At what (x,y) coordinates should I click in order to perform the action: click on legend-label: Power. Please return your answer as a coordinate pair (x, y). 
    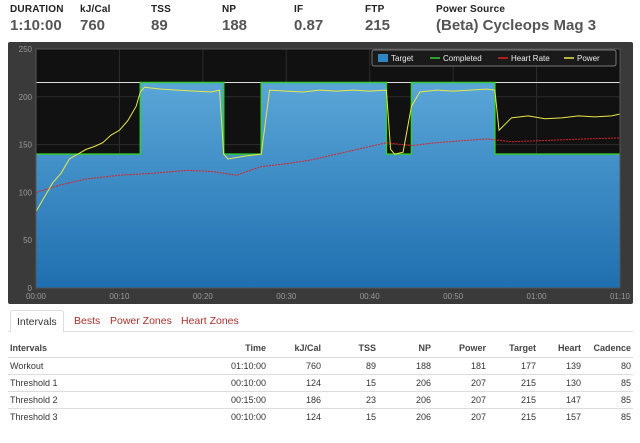
    Looking at the image, I should click on (588, 58).